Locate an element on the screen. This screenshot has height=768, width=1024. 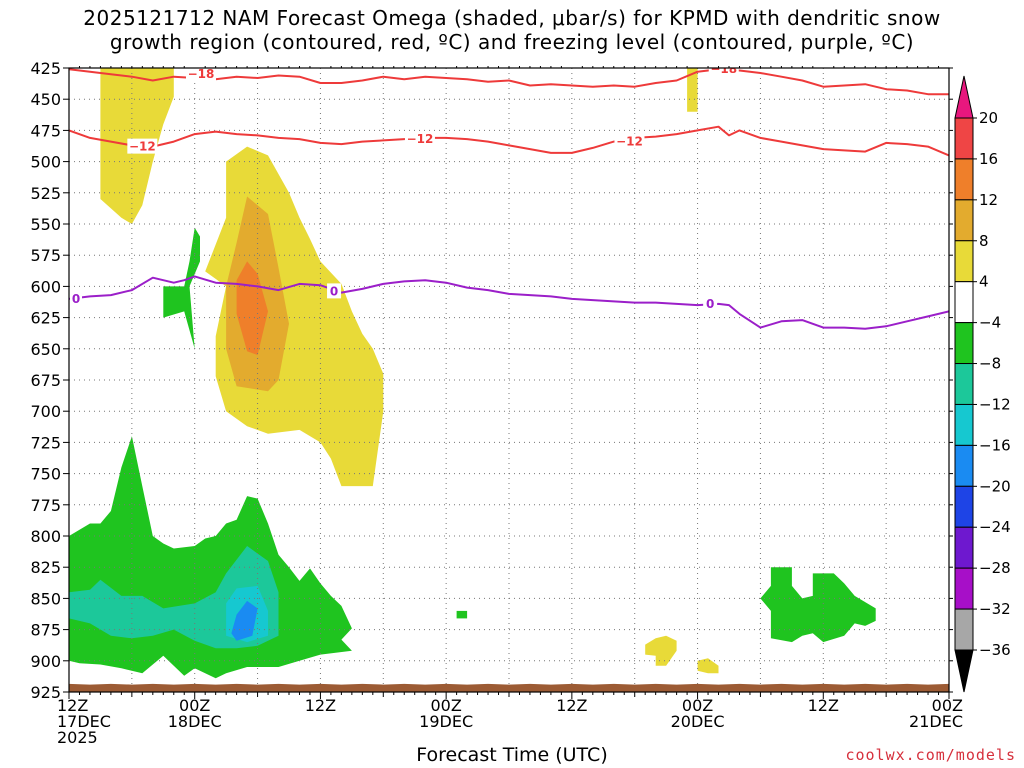
y-tick-label-700: 700 is located at coordinates (45, 411).